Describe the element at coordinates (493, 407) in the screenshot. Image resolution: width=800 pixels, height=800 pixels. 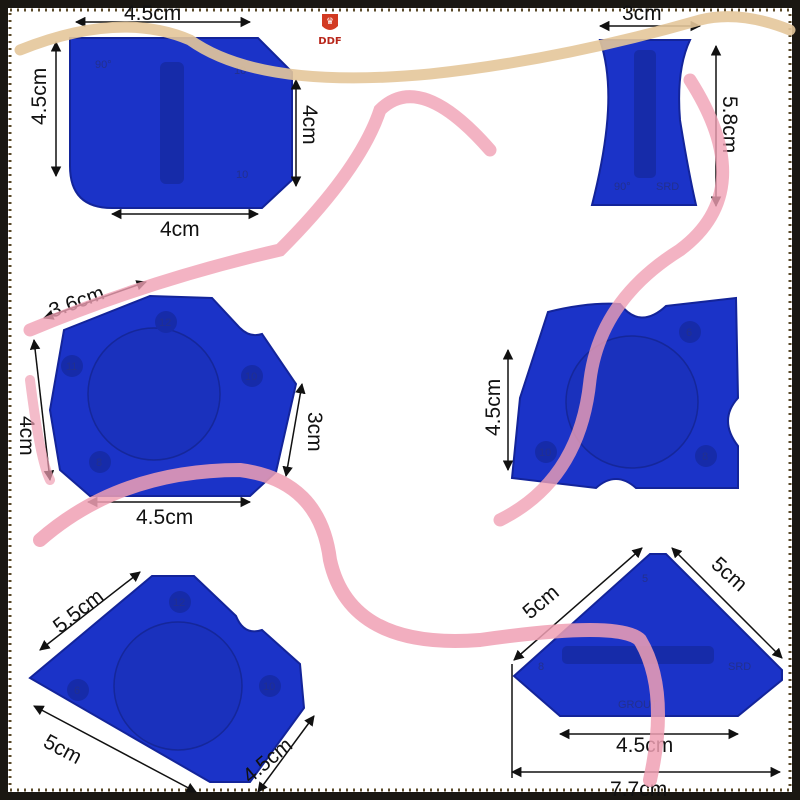
I see `tool-4-dim-left: 4.5cm` at that location.